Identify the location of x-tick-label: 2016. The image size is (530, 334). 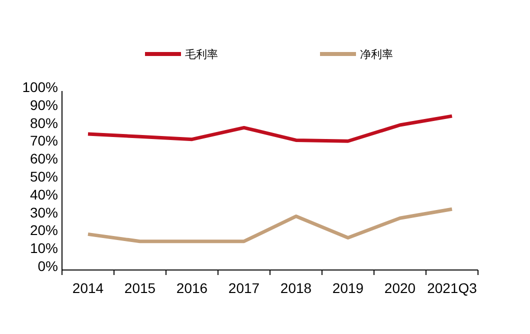
(192, 288).